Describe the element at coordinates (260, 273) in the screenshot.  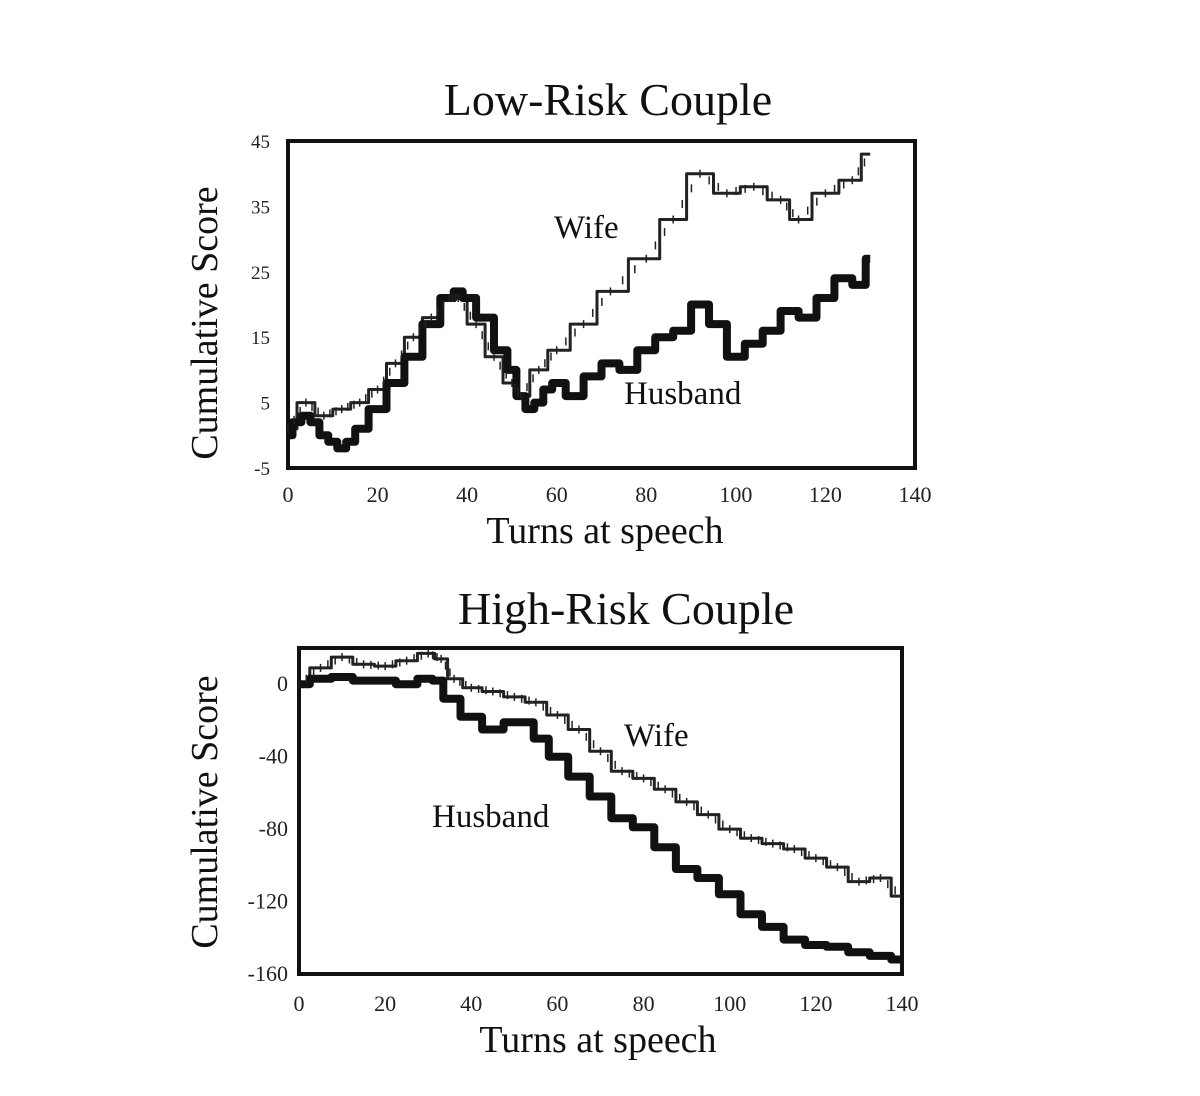
I see `y-tick-label: 25` at that location.